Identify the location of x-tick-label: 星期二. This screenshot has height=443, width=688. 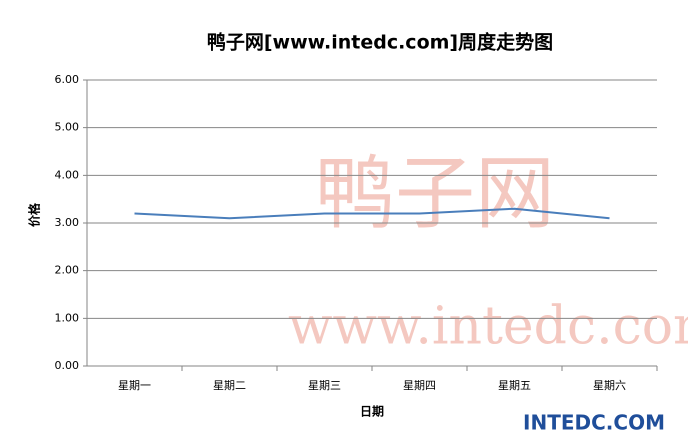
(229, 385).